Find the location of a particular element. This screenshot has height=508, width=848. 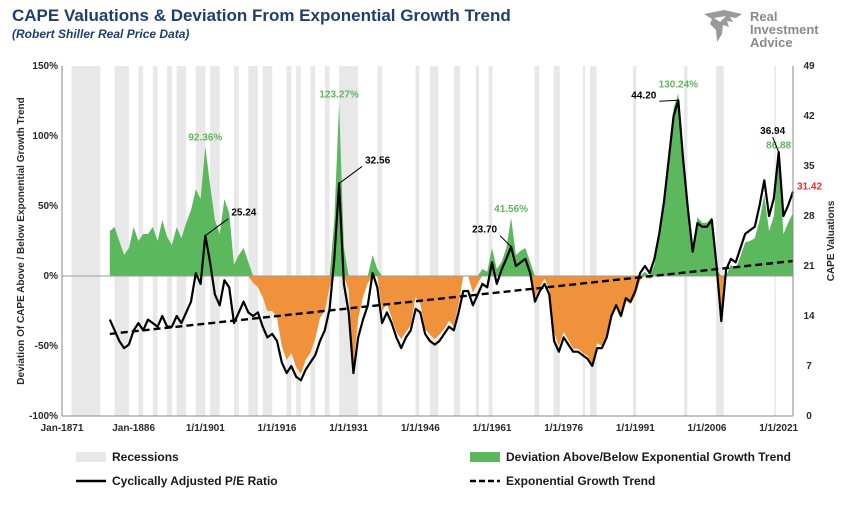

x-tick-label: 1/1/2021 is located at coordinates (778, 428).